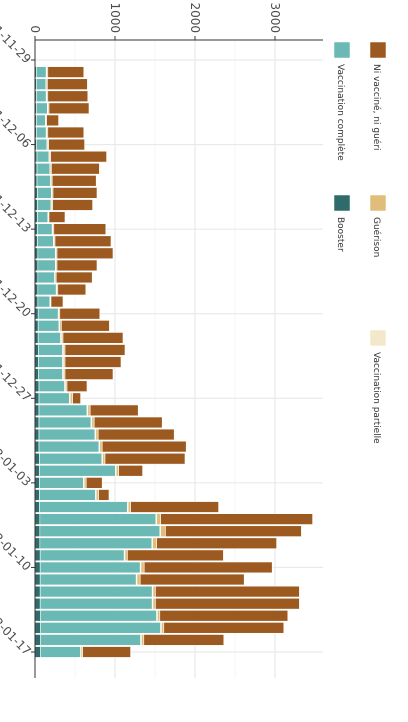 The height and width of the screenshot is (722, 408). What do you see at coordinates (17, 374) in the screenshot?
I see `x-tick-label: 2021-12-27` at bounding box center [17, 374].